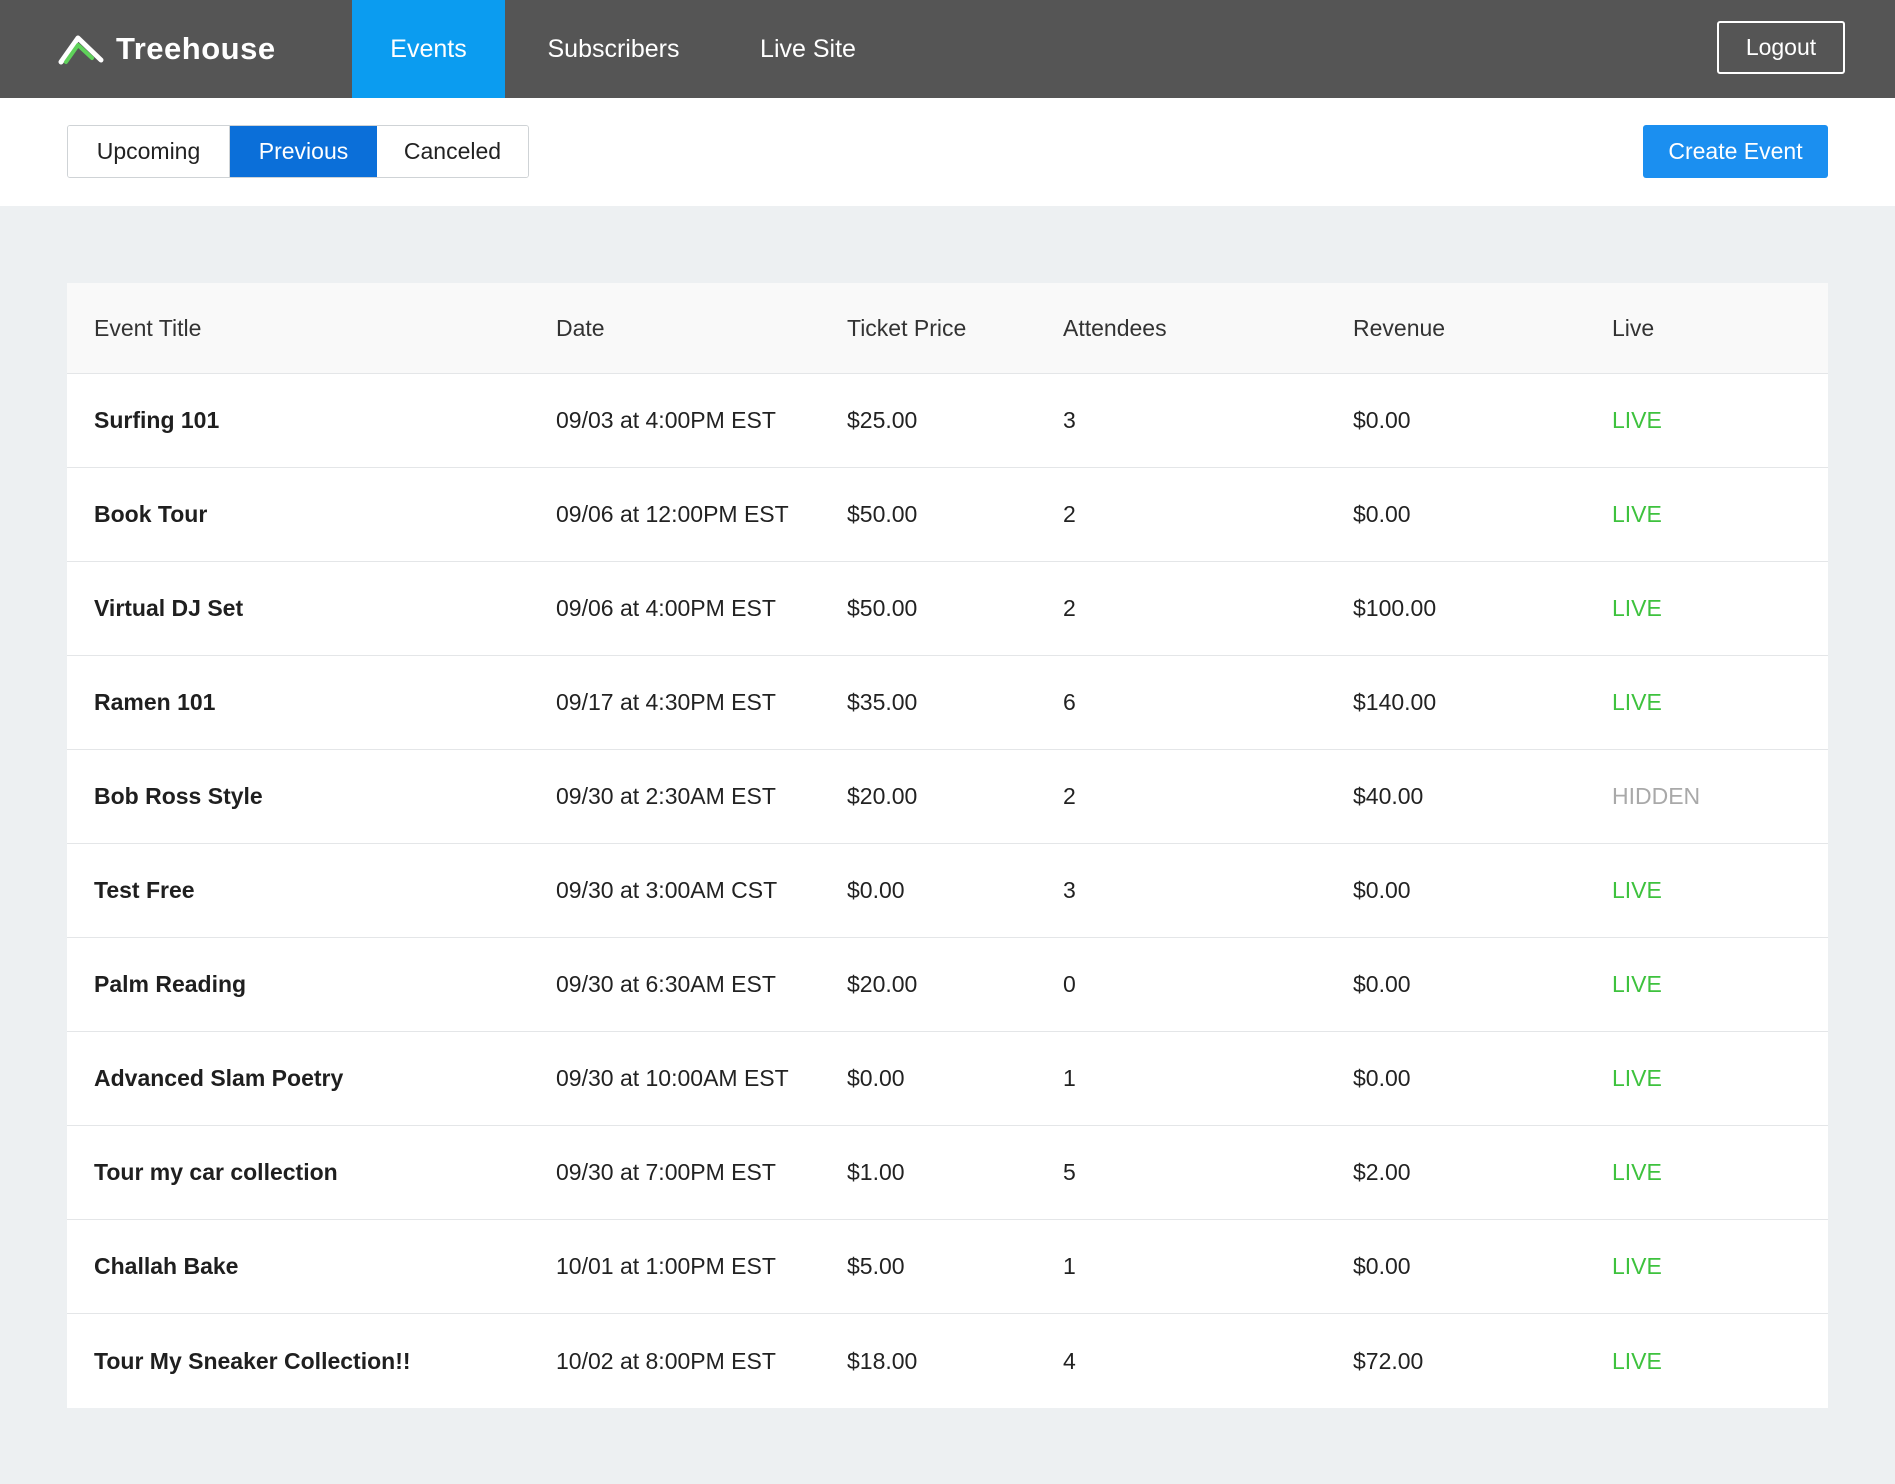  What do you see at coordinates (144, 890) in the screenshot?
I see `event-title-cell: Test Free` at bounding box center [144, 890].